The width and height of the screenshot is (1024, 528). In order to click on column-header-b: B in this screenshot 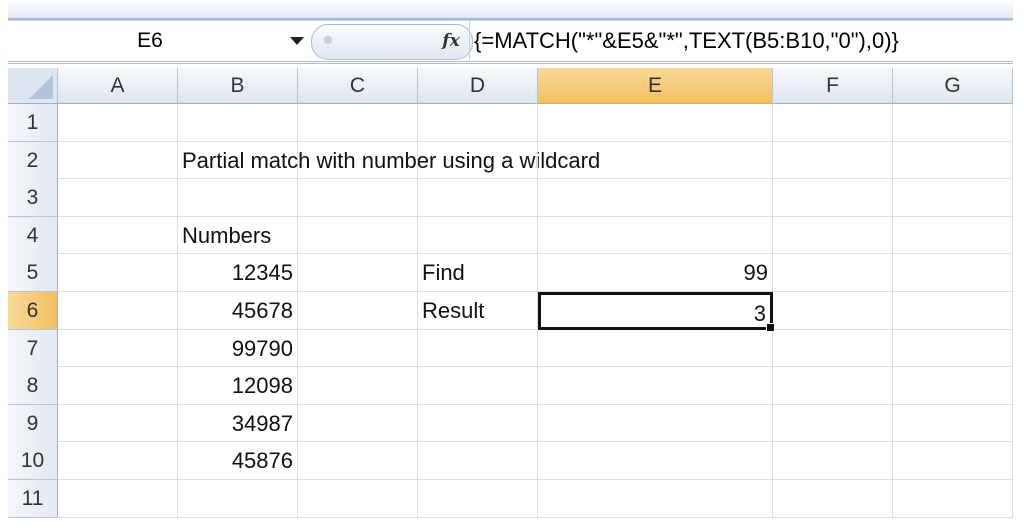, I will do `click(238, 86)`.